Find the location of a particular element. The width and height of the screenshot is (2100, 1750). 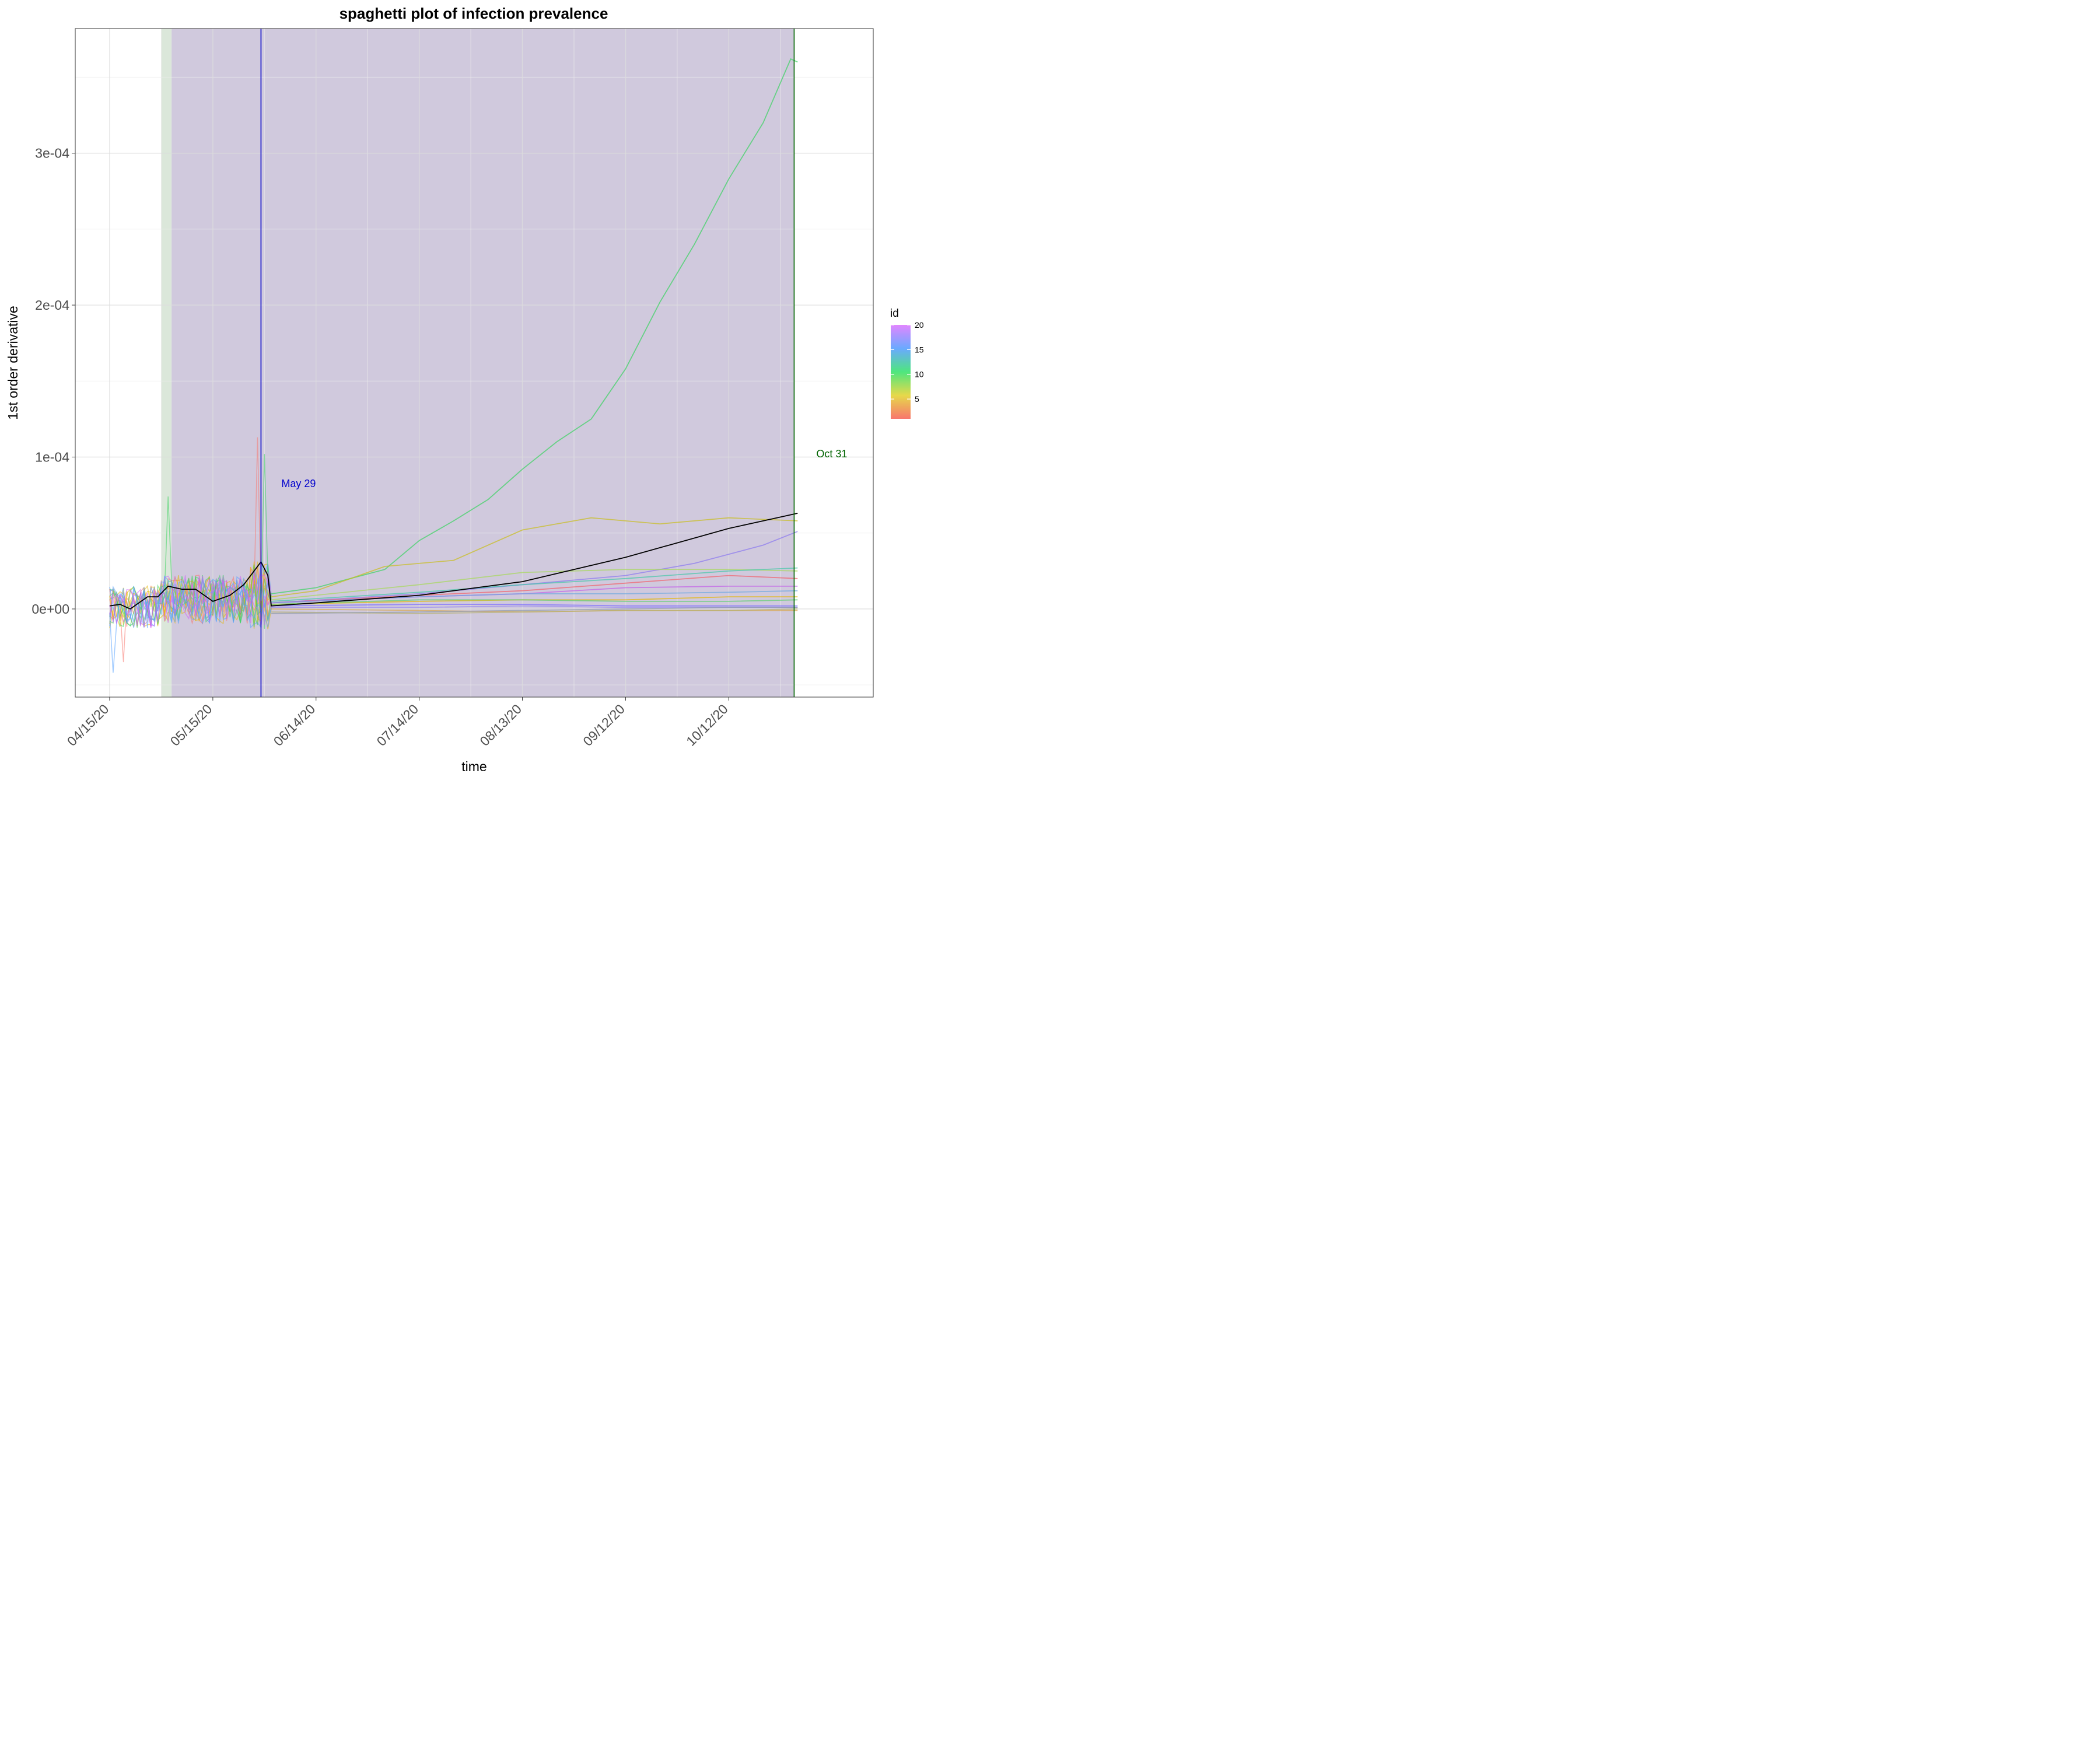

y-tick-label: 1e-04 is located at coordinates (52, 456).